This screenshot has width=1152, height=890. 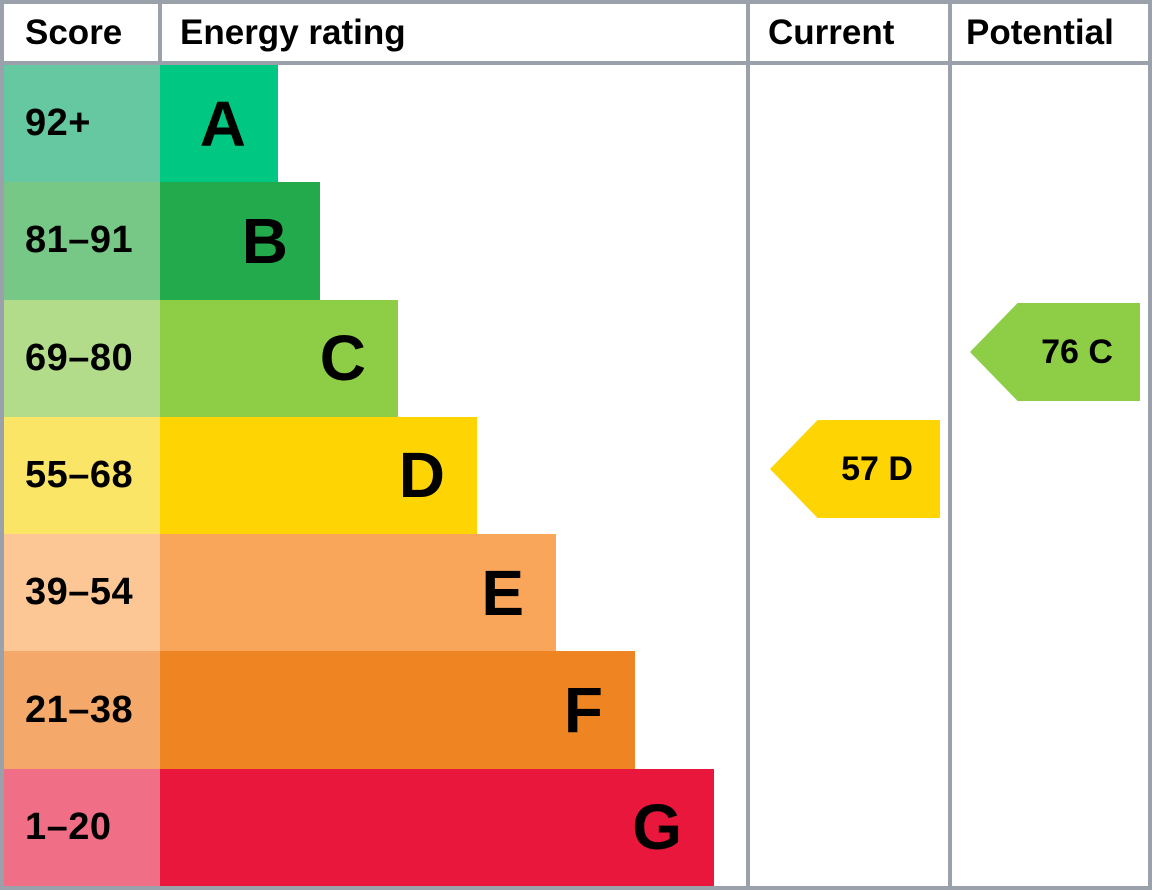 I want to click on band-bar-f: F, so click(x=397, y=710).